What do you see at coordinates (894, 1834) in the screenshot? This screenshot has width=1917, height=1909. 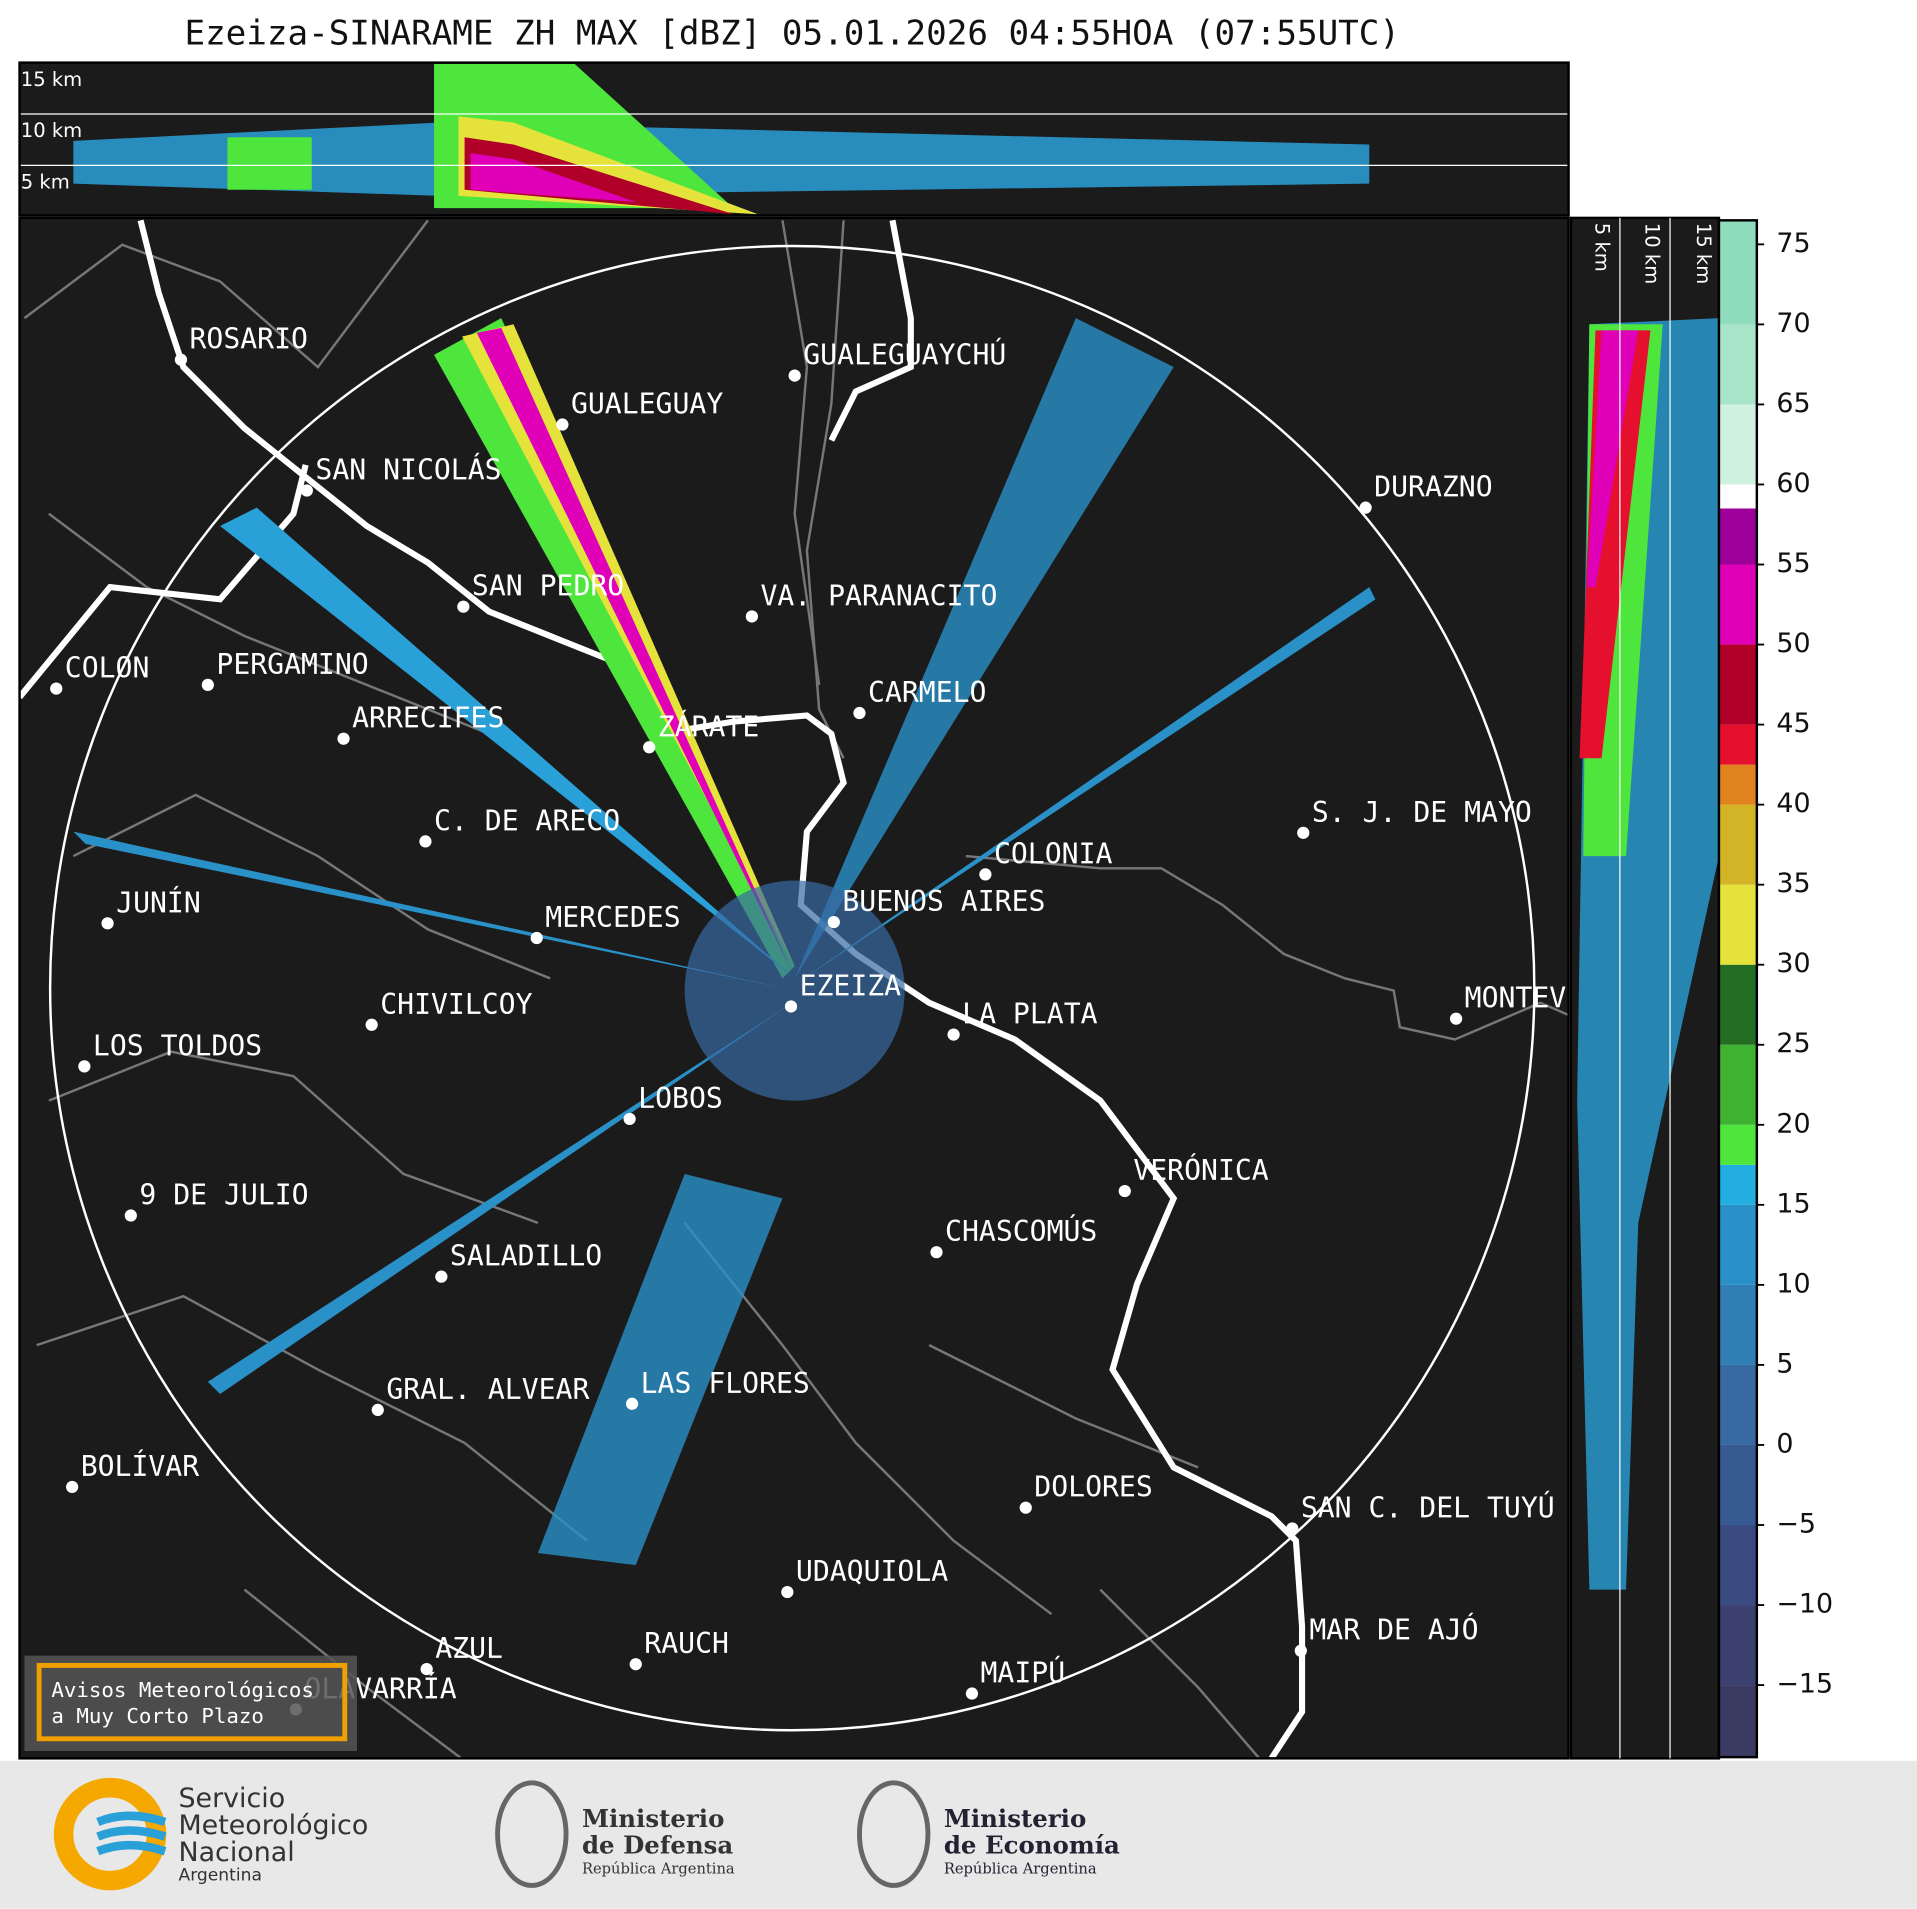 I see `logo-shield` at bounding box center [894, 1834].